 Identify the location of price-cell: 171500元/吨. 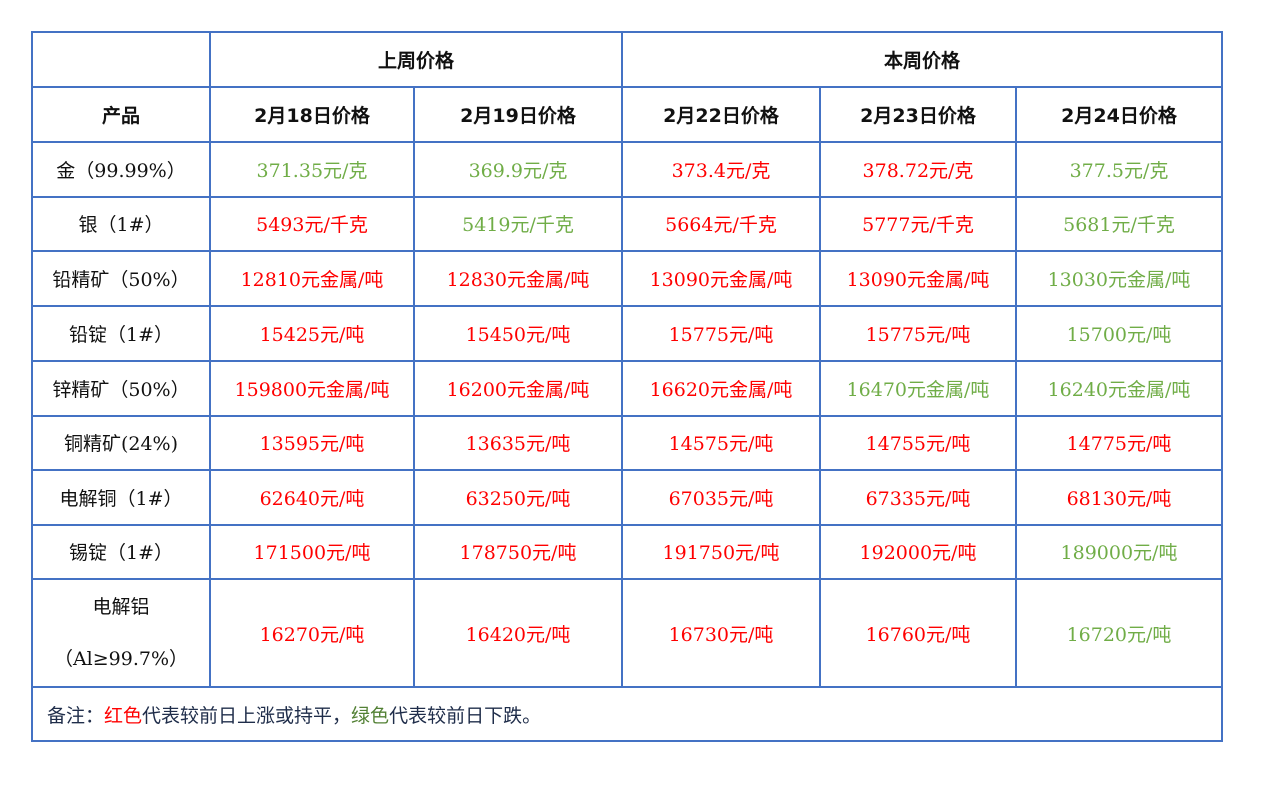
(312, 551).